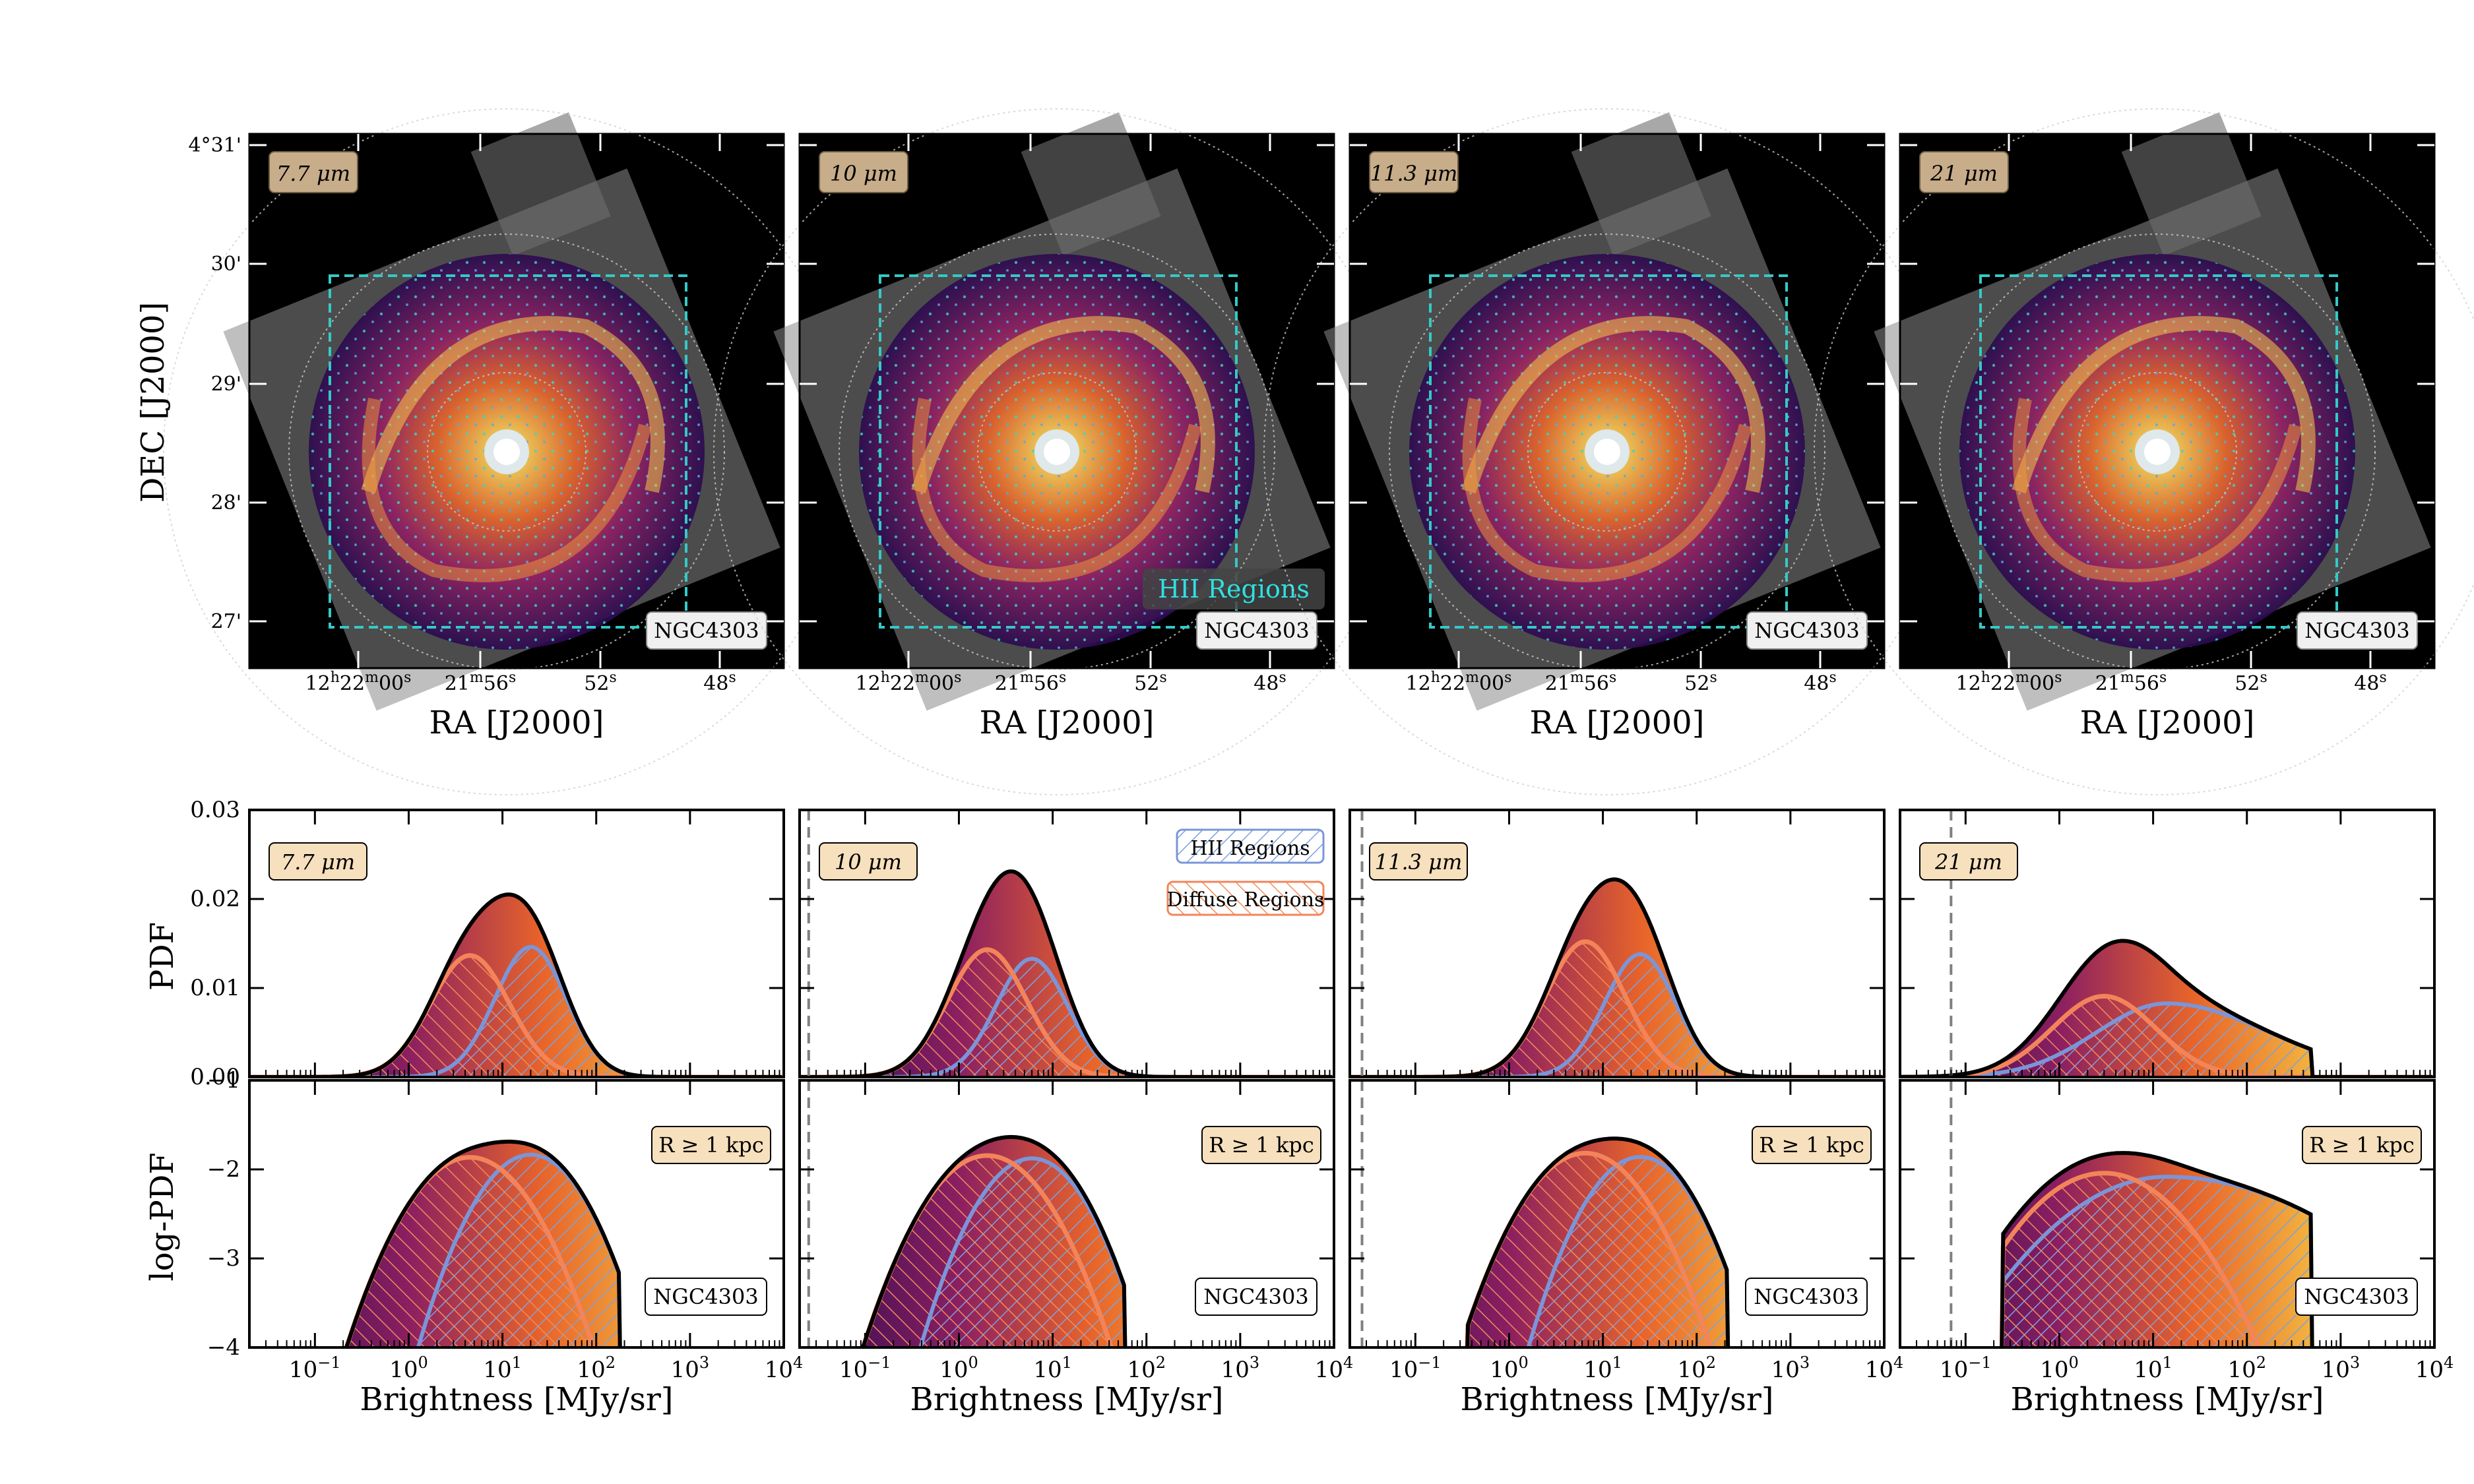 The image size is (2474, 1484). Describe the element at coordinates (1261, 1145) in the screenshot. I see `radius-label: R ≥ 1 kpc` at that location.